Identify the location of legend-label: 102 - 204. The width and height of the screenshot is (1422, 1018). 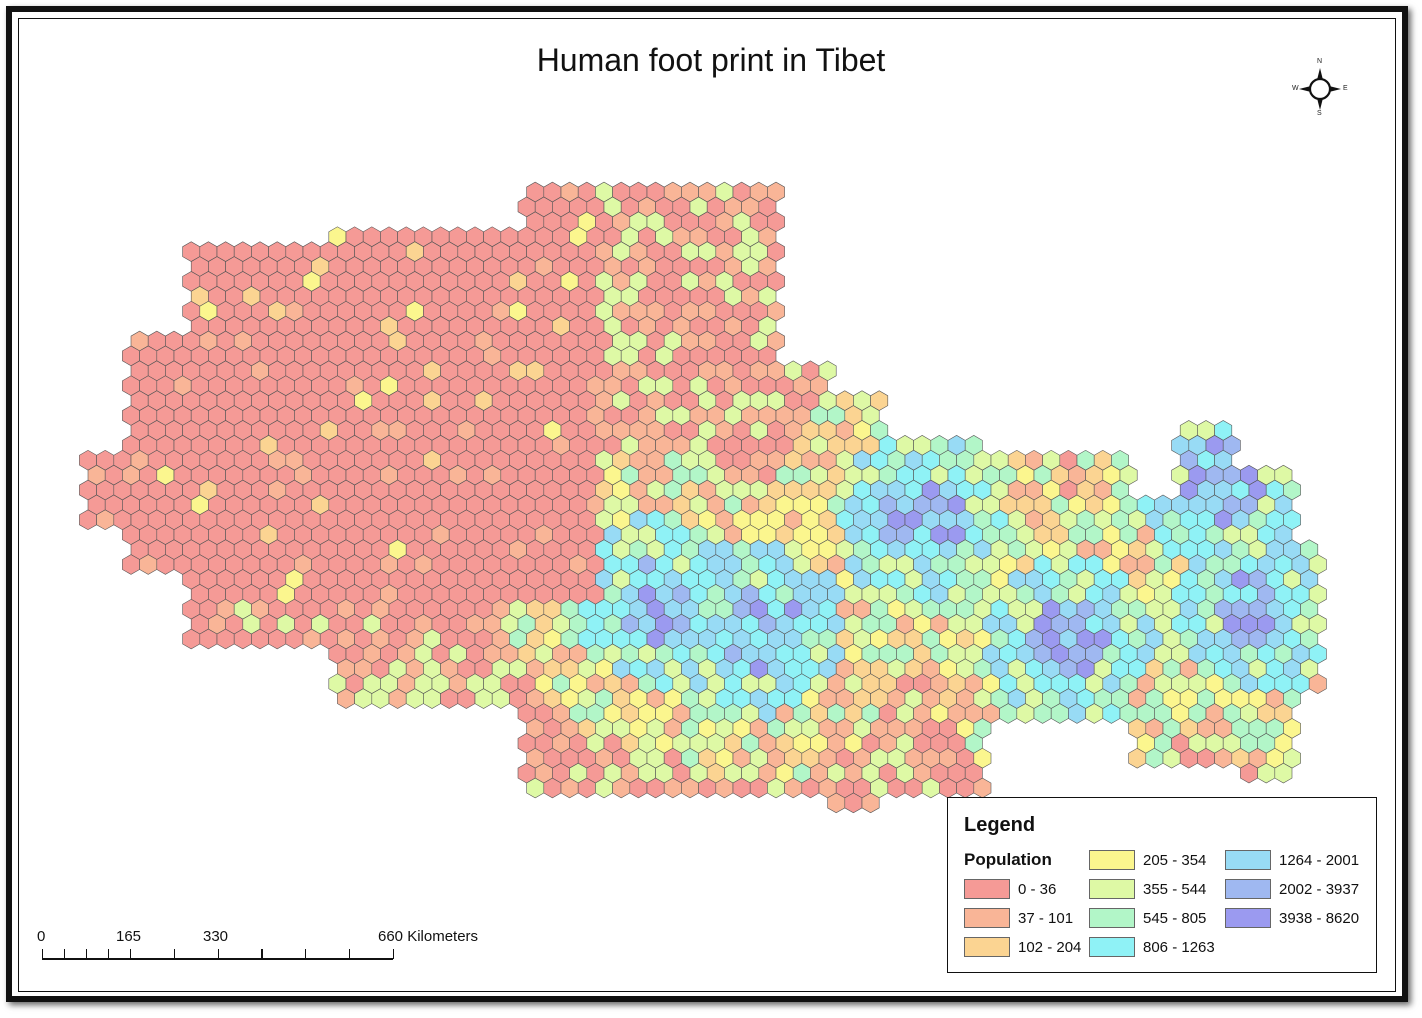
(1050, 947).